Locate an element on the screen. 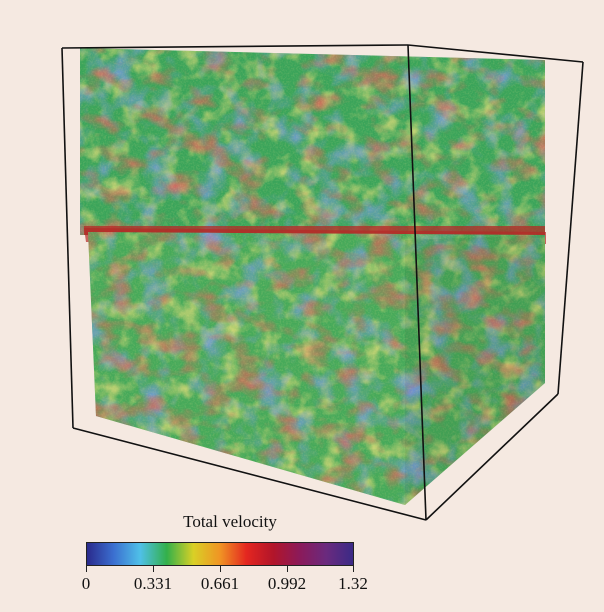  colorbar-tick-label: 0.331 is located at coordinates (153, 583).